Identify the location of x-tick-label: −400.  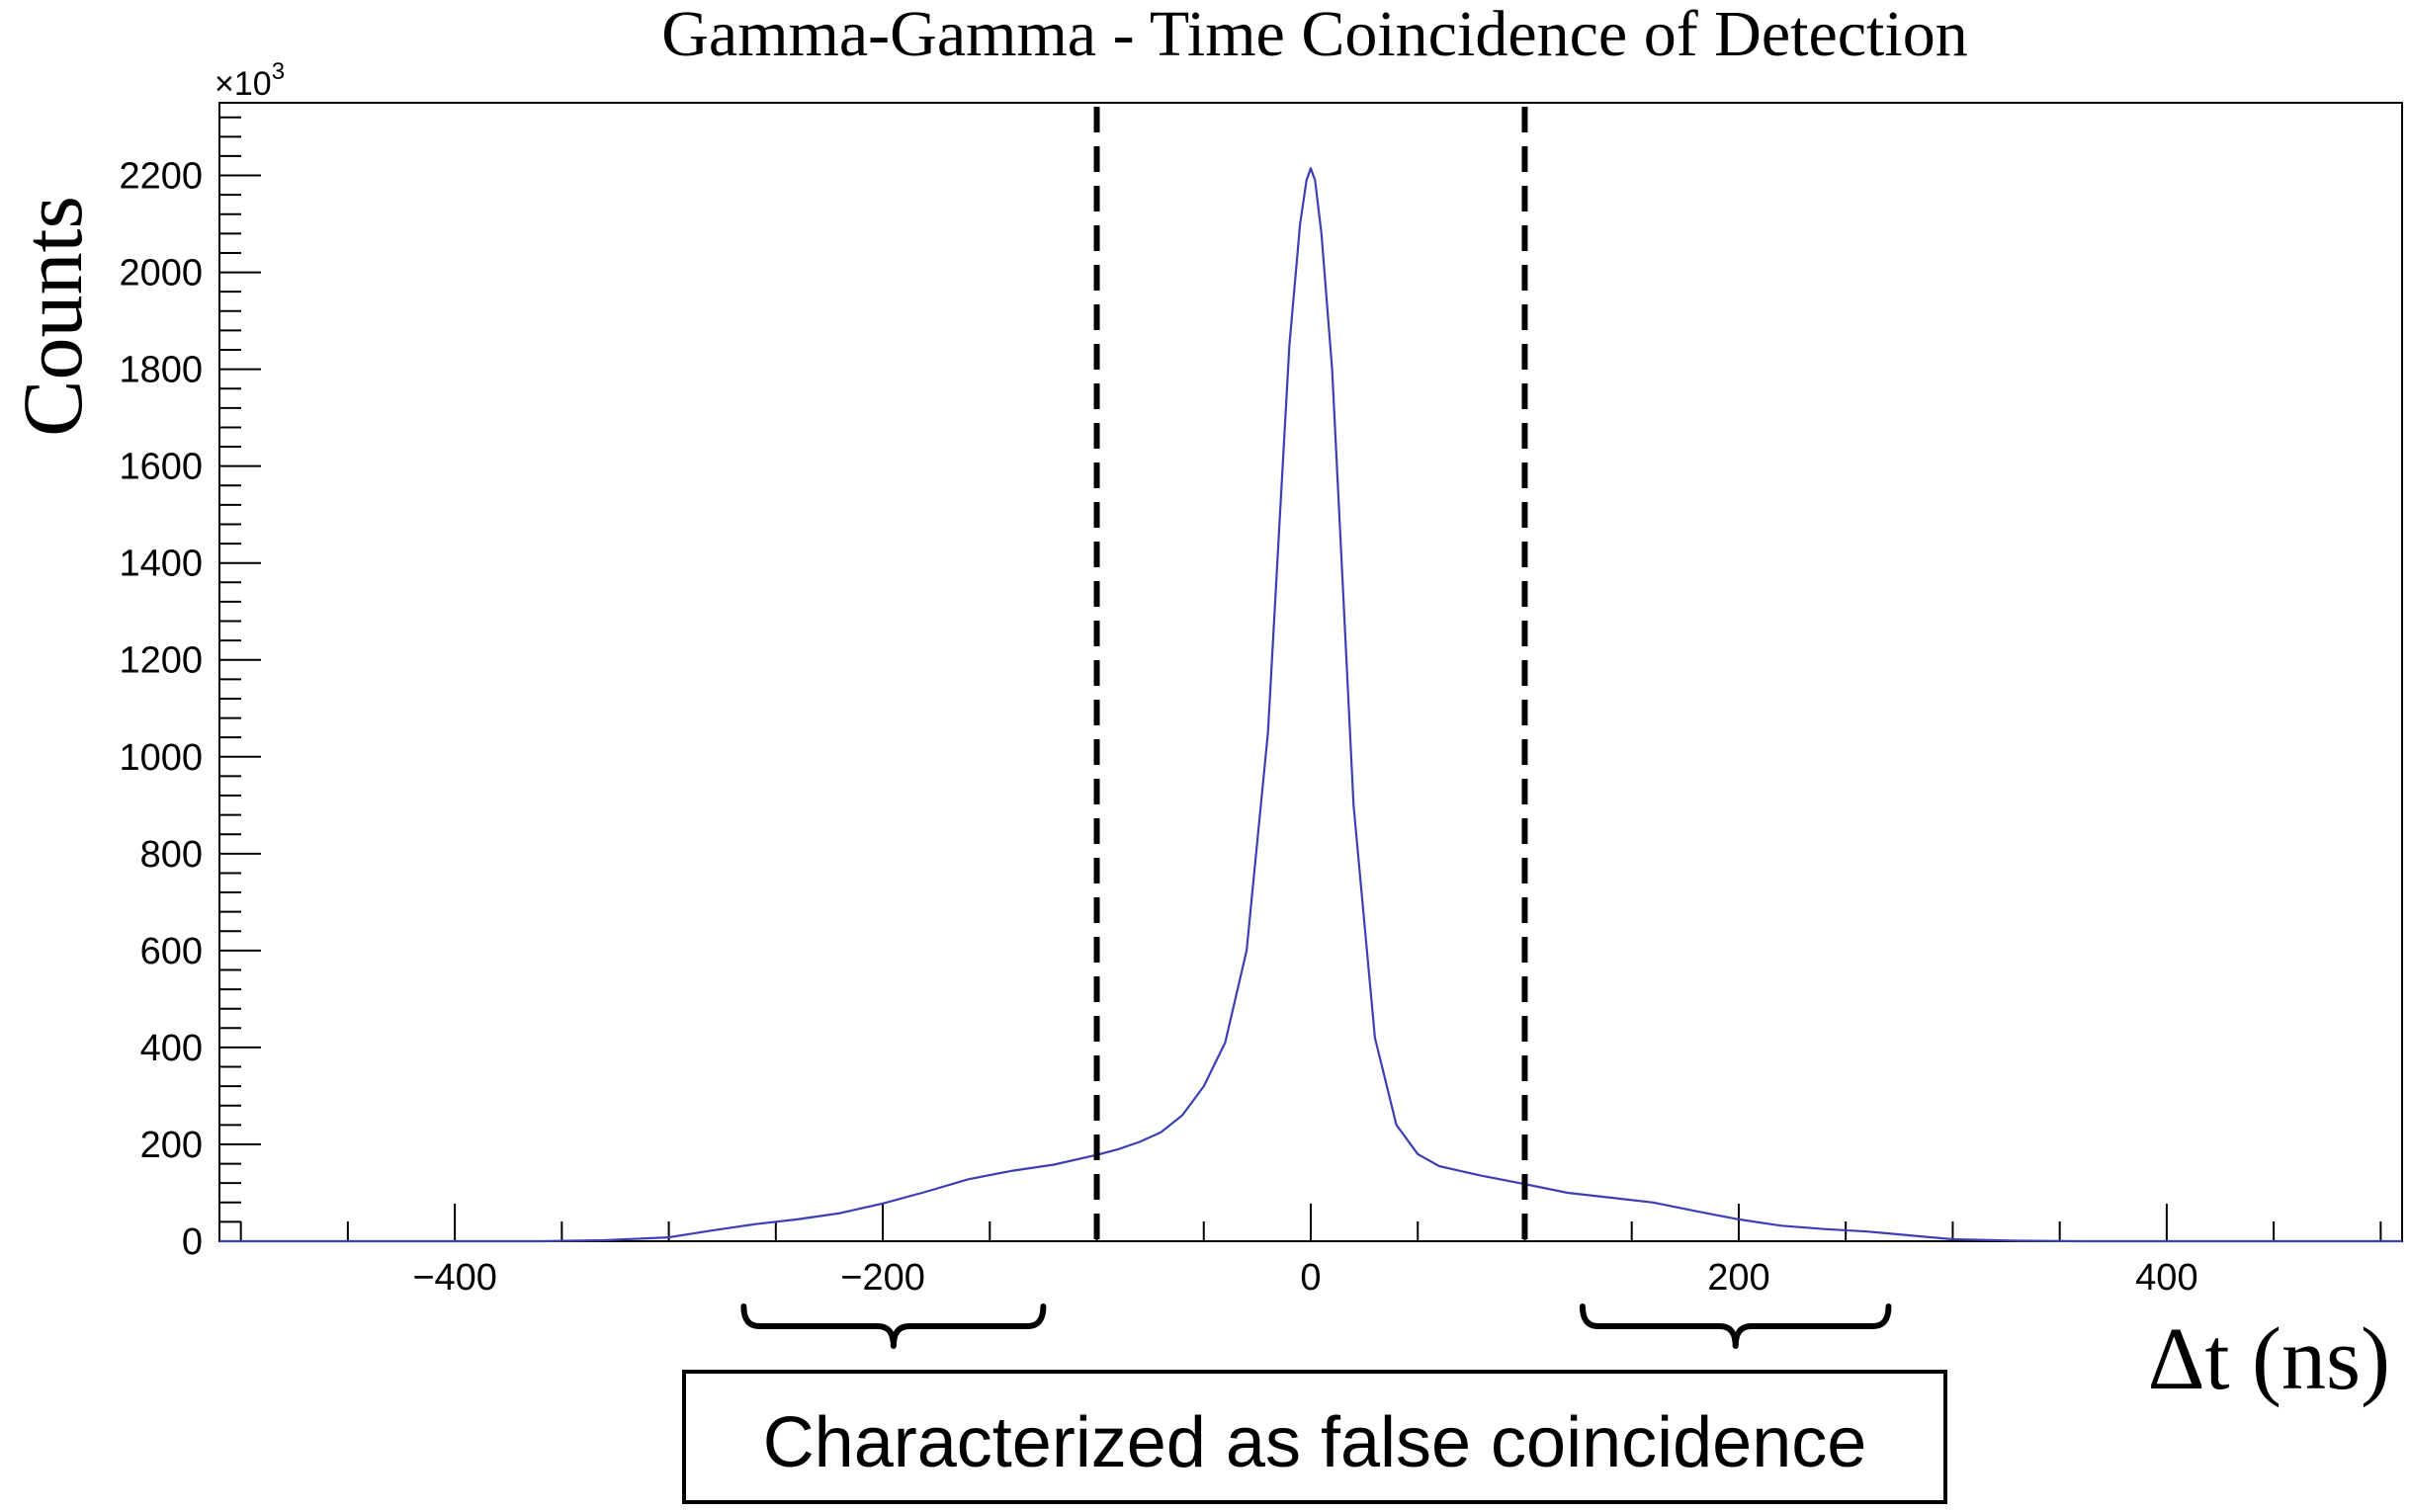
(454, 1278).